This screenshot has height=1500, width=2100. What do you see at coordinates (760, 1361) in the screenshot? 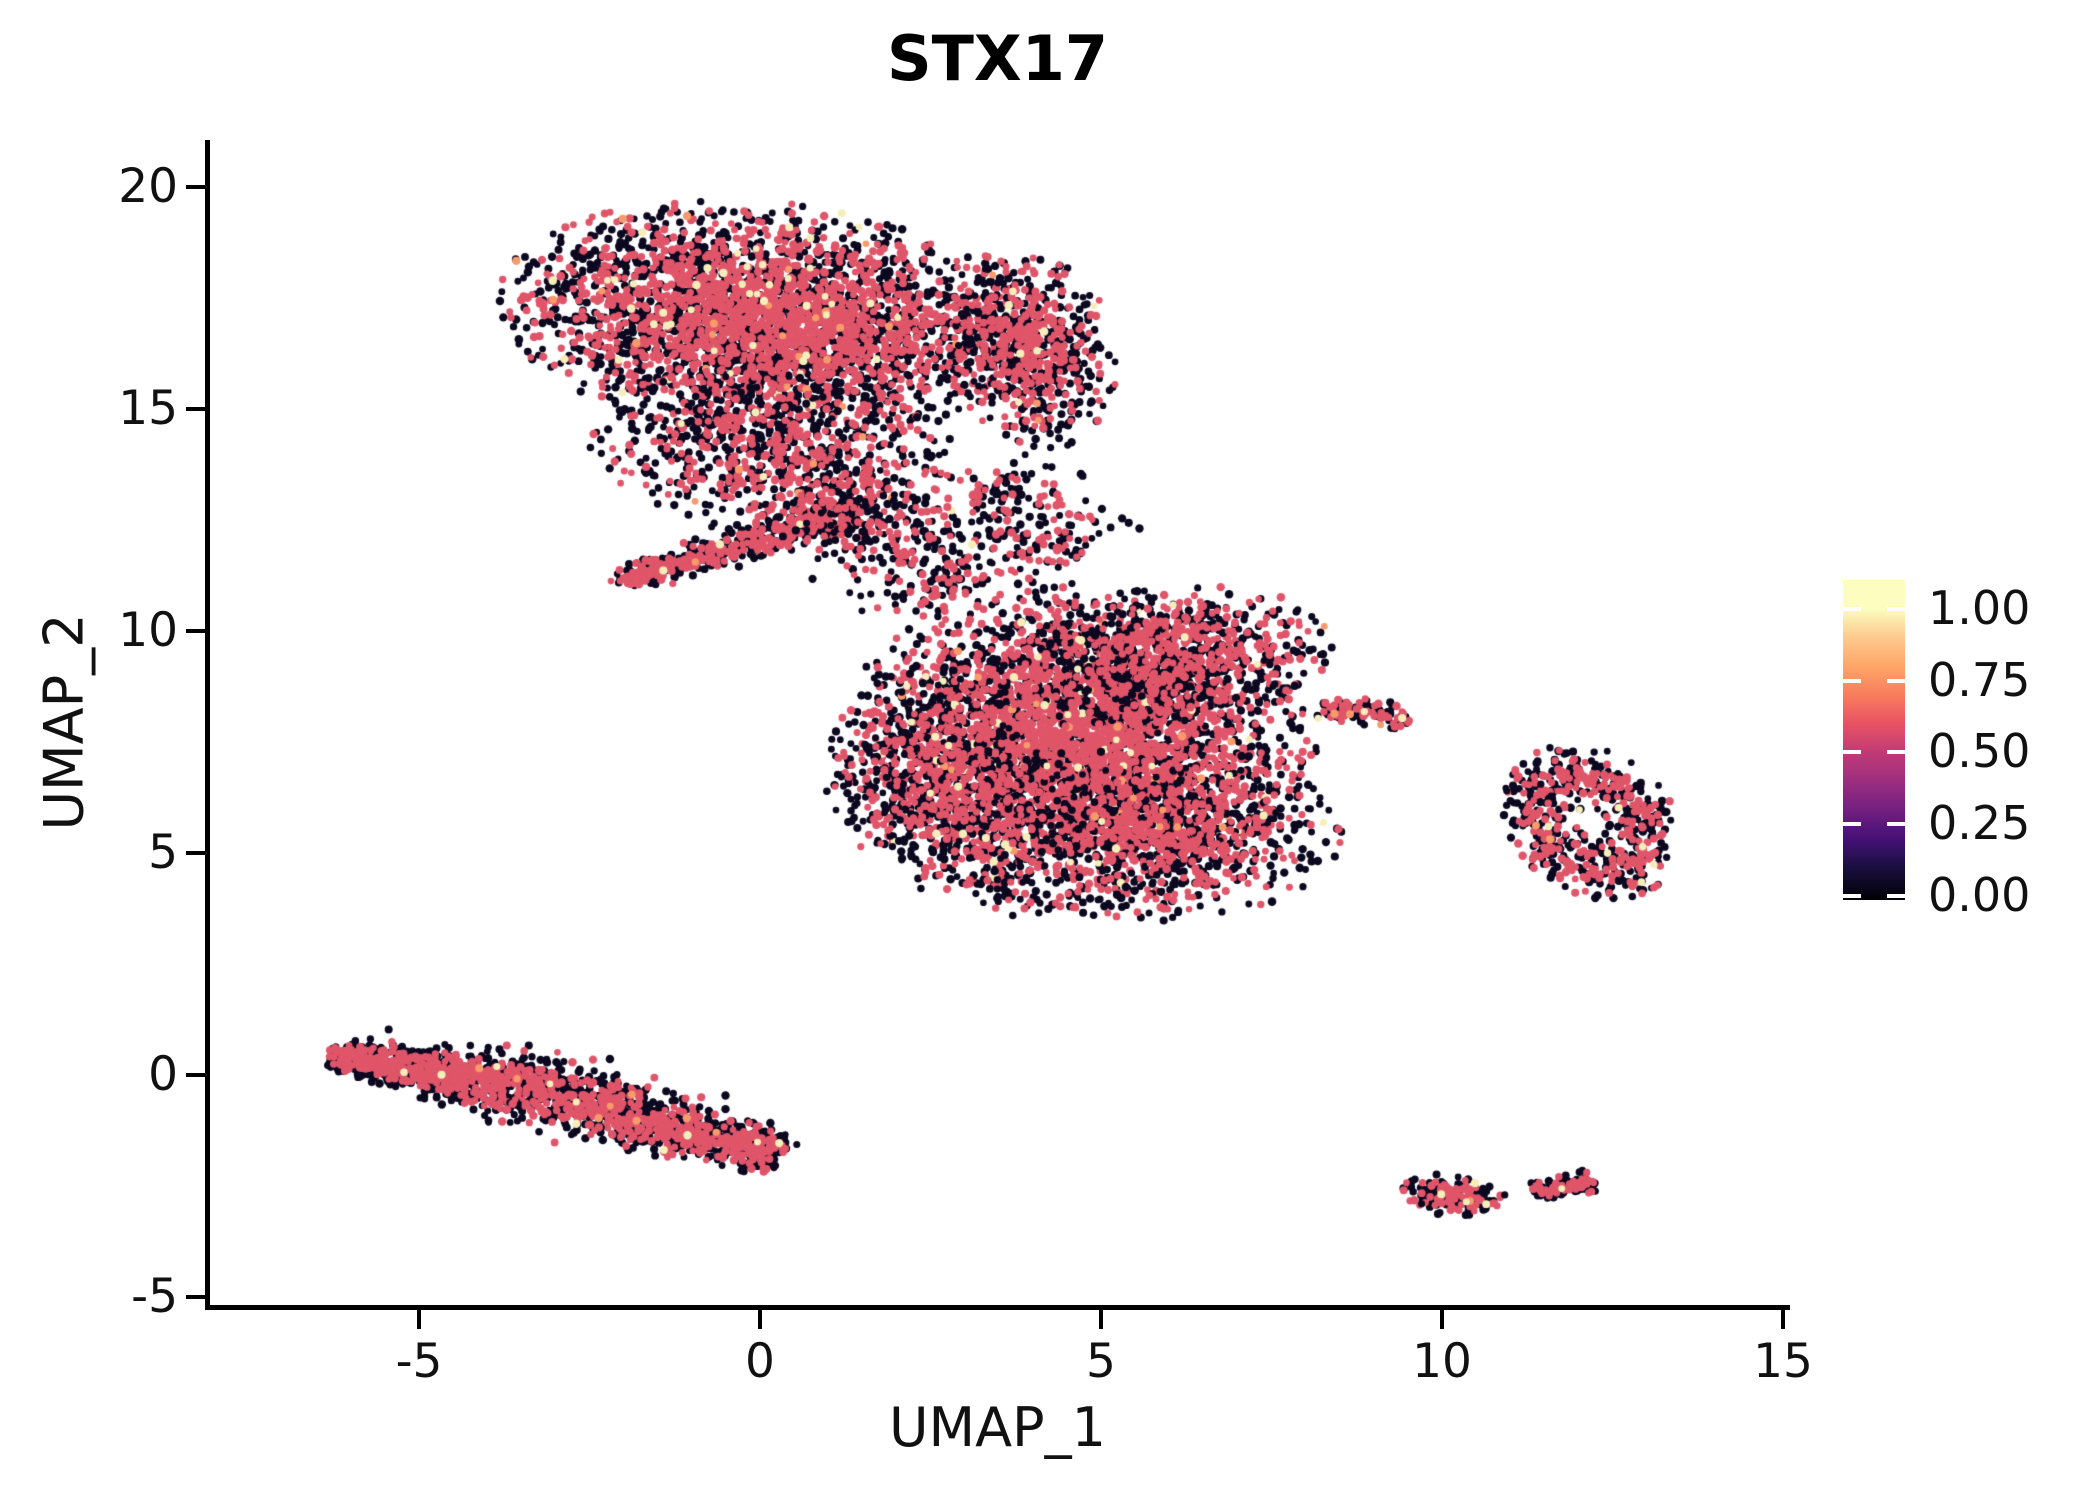
I see `x-axis-tick-label: 0` at bounding box center [760, 1361].